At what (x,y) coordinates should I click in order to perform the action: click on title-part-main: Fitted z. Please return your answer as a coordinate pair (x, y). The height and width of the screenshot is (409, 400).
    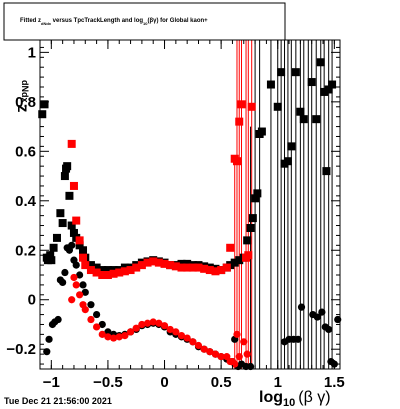
    Looking at the image, I should click on (30, 21).